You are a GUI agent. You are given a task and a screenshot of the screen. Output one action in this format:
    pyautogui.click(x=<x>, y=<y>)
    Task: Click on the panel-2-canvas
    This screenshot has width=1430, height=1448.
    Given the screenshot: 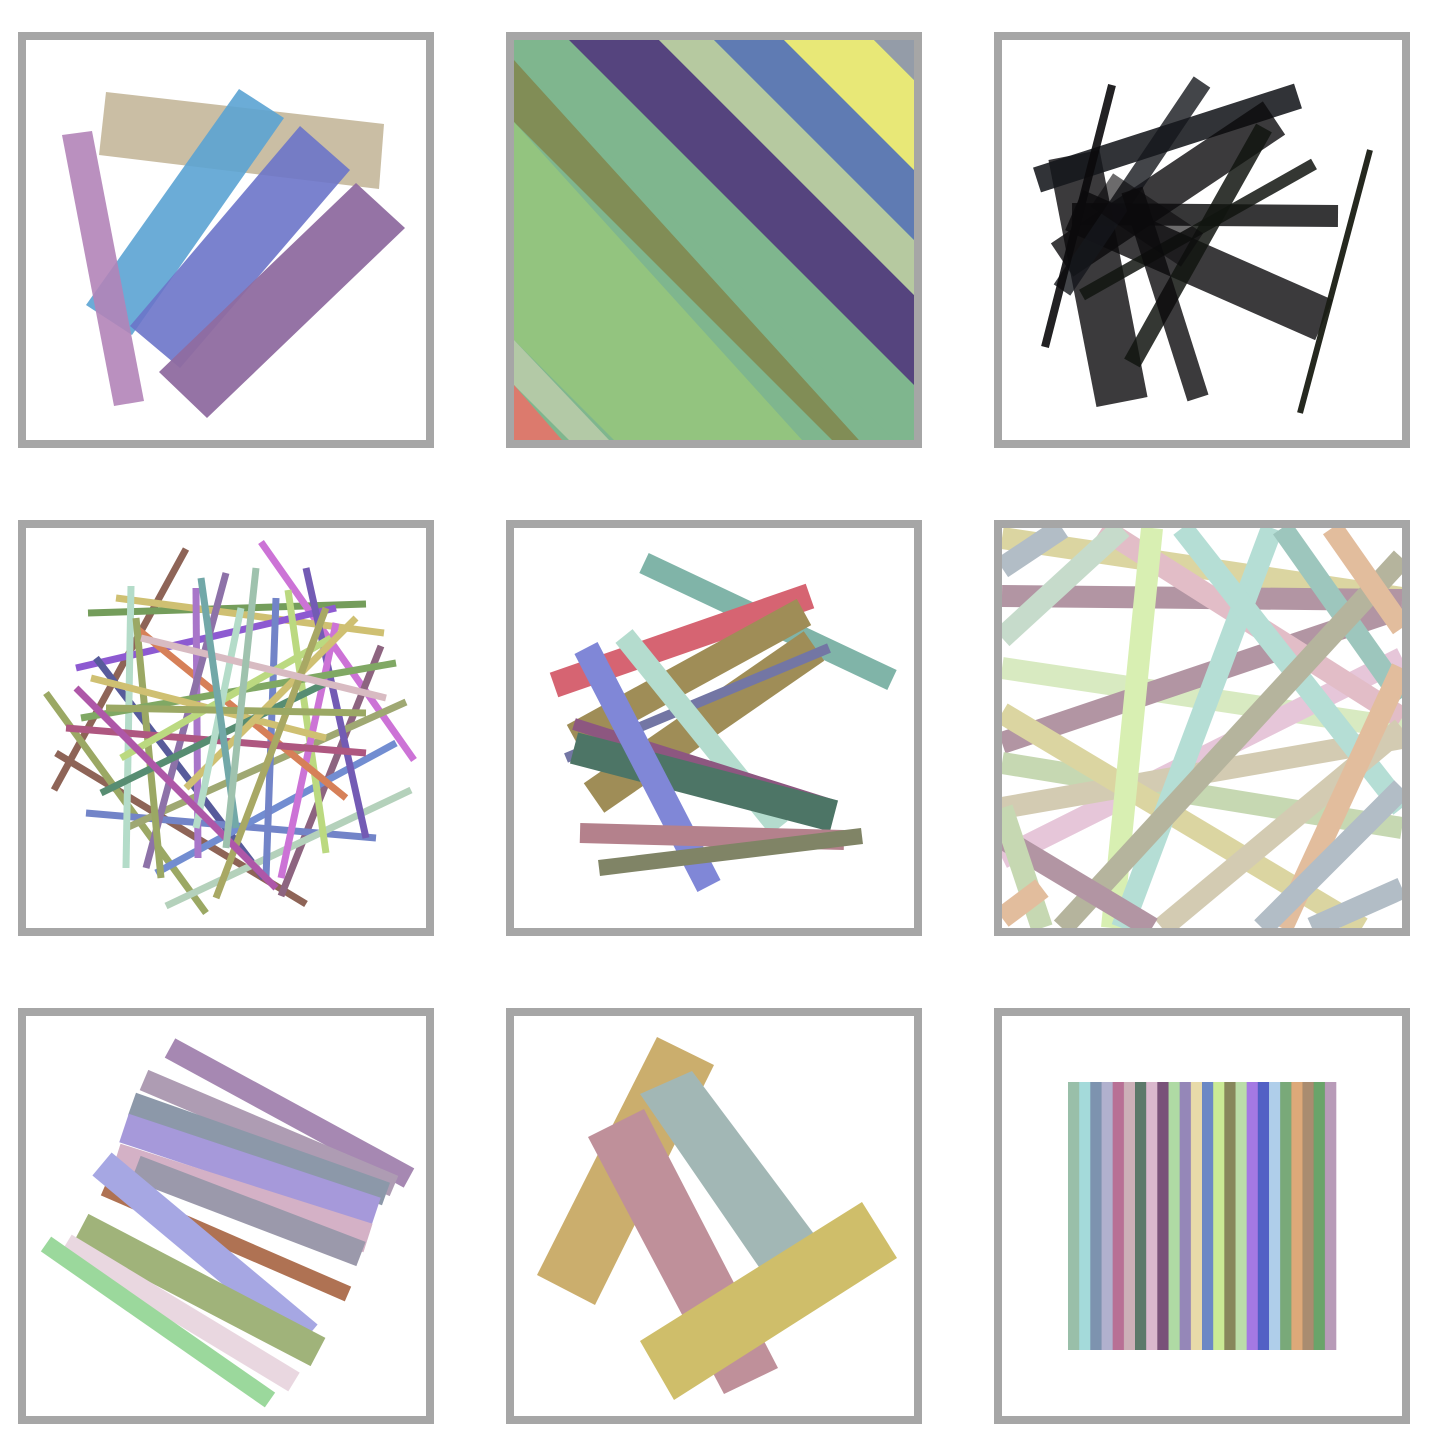 What is the action you would take?
    pyautogui.click(x=714, y=240)
    